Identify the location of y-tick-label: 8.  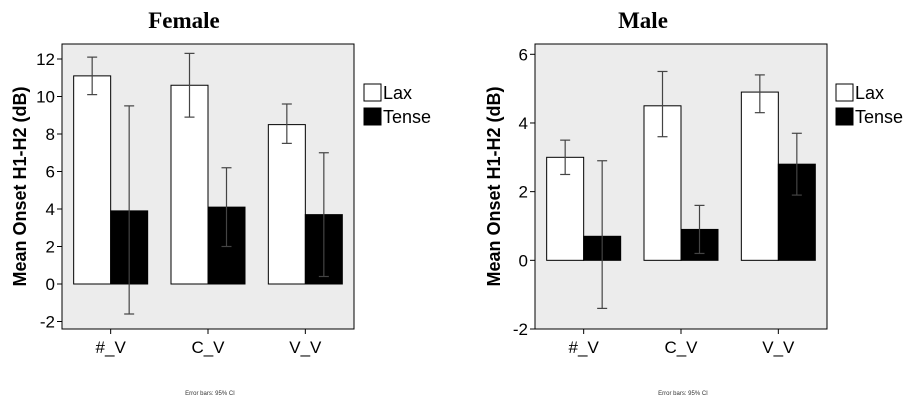
(50, 134).